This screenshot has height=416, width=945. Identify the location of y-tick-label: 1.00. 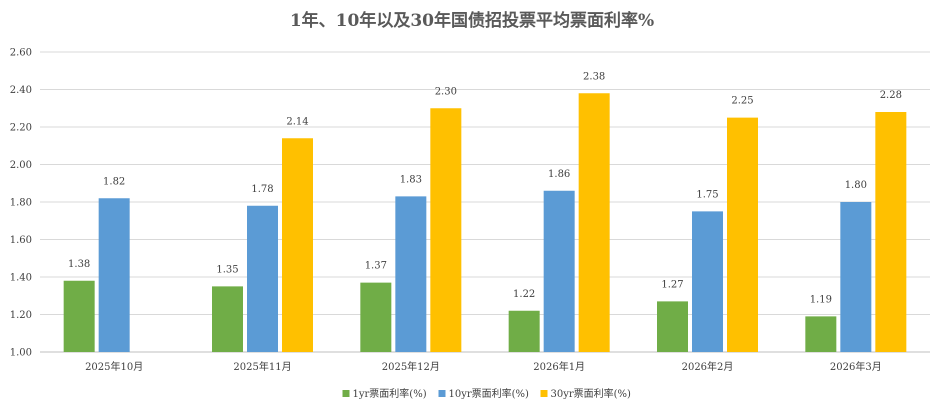
(21, 353).